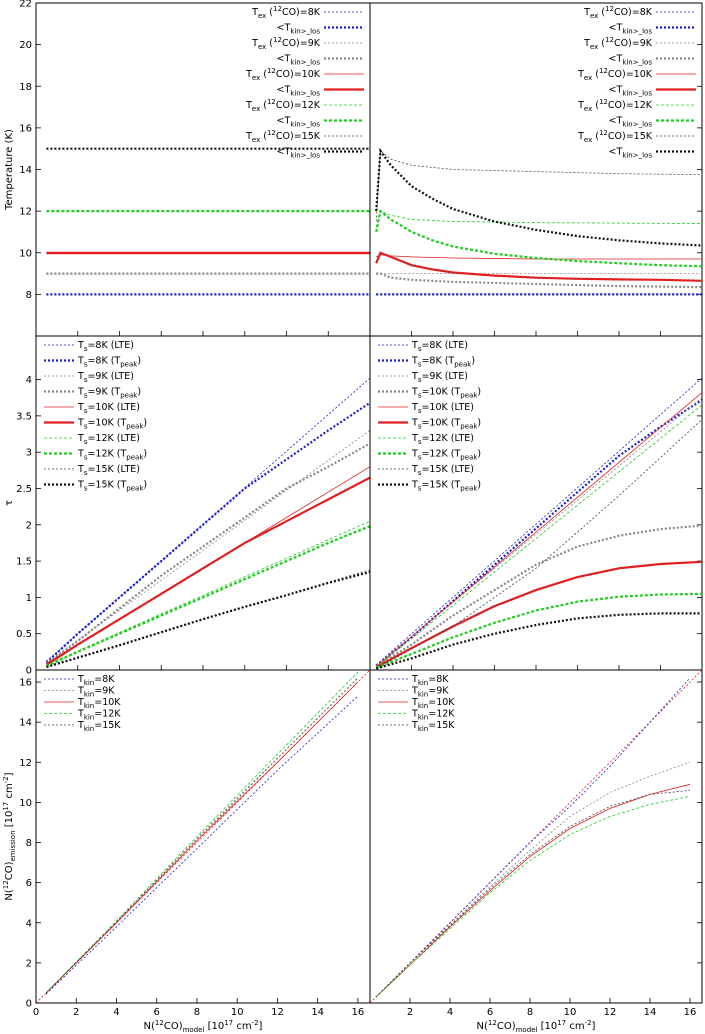 This screenshot has height=1034, width=705. I want to click on series-line-tkin-12k, so click(539, 238).